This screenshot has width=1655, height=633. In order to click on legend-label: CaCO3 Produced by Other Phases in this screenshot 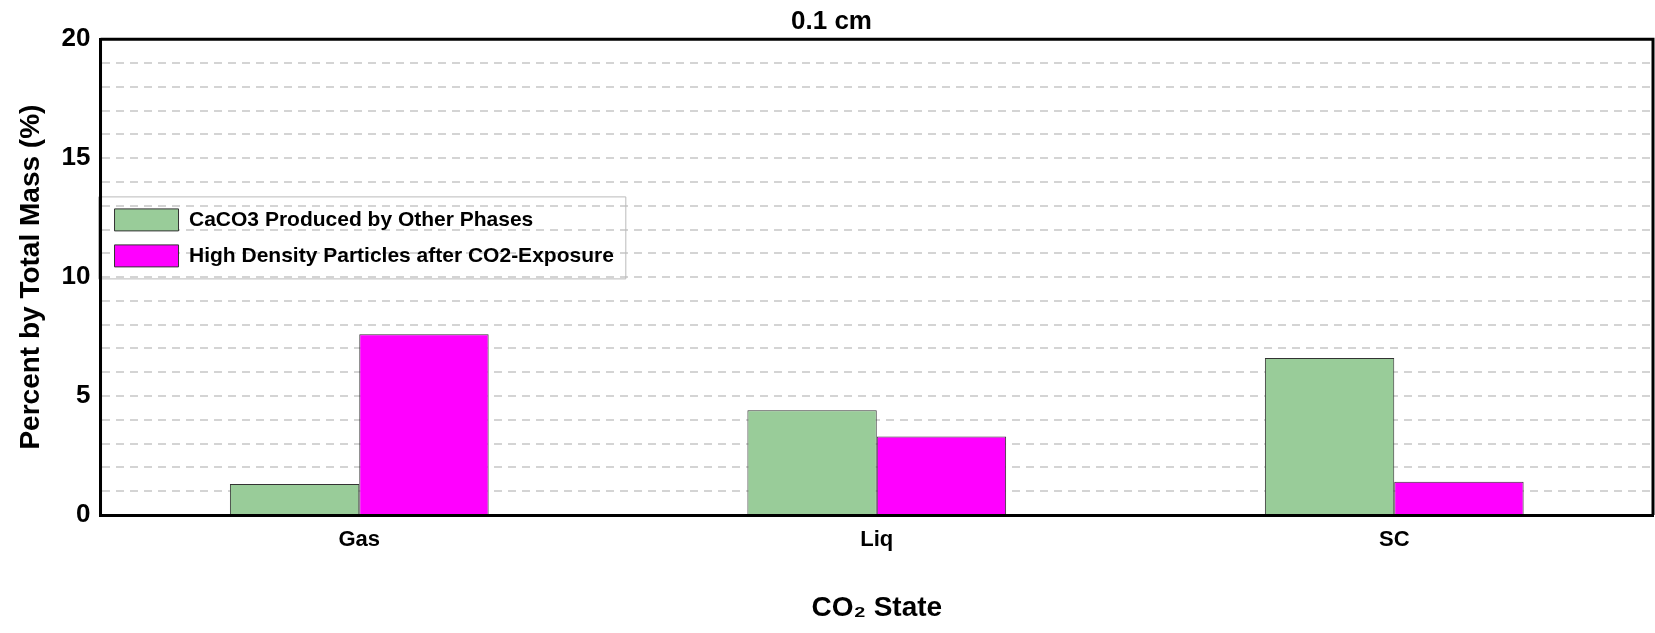, I will do `click(361, 218)`.